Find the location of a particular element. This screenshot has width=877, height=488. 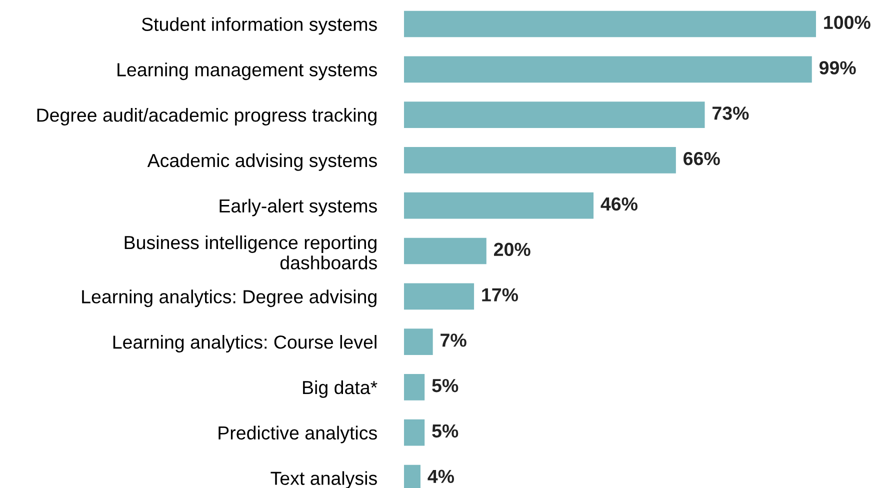

y-tick-label: Big data* is located at coordinates (340, 389).